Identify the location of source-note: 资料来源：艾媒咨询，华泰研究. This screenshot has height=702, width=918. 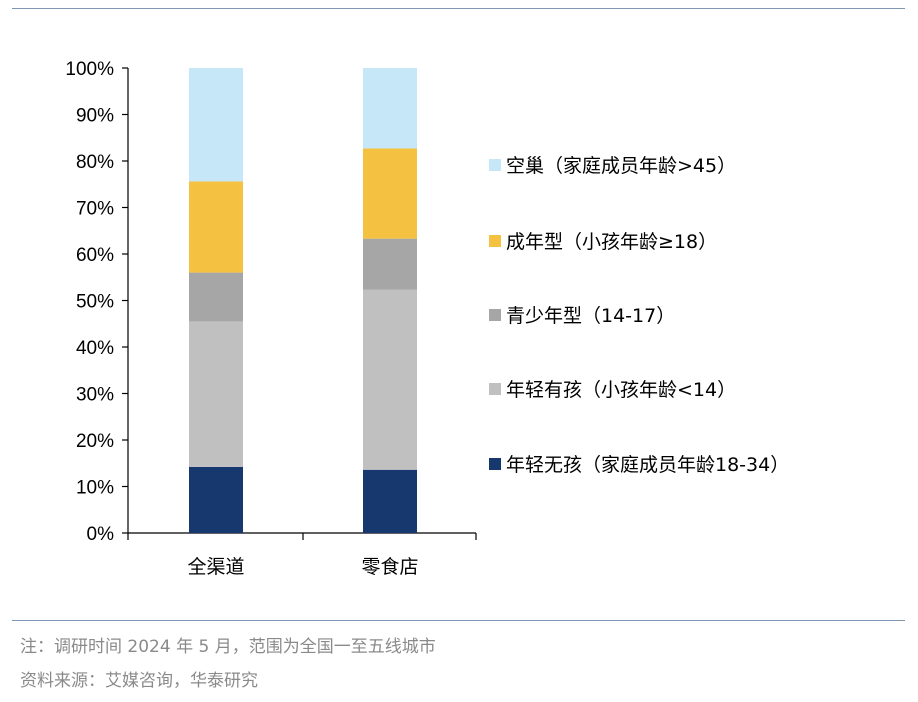
(139, 681).